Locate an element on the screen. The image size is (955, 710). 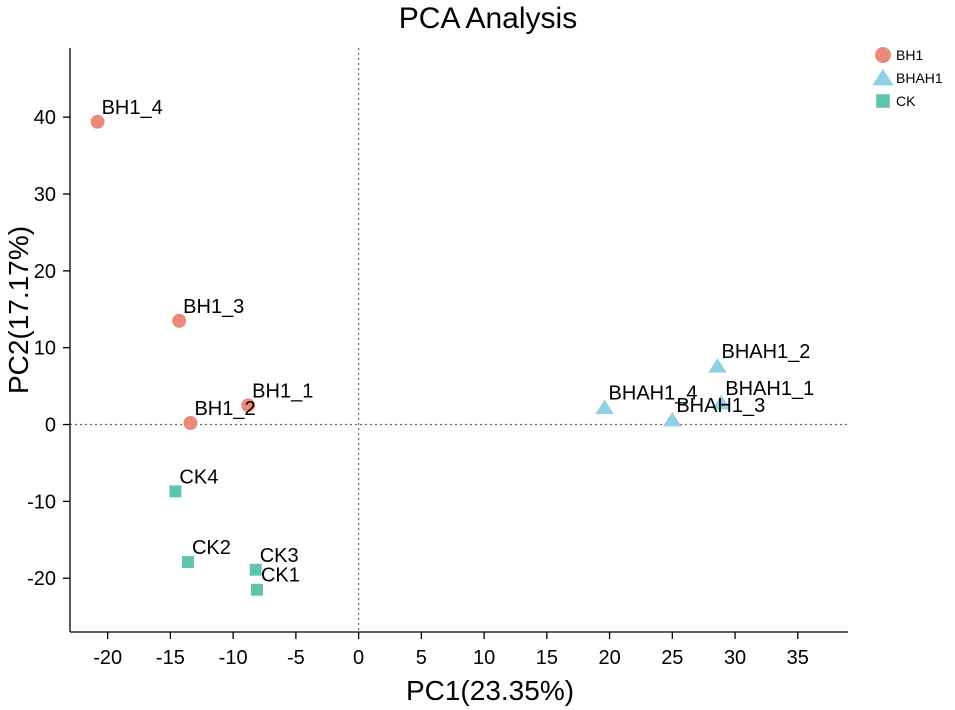
legend-marker-bhah1 is located at coordinates (883, 77).